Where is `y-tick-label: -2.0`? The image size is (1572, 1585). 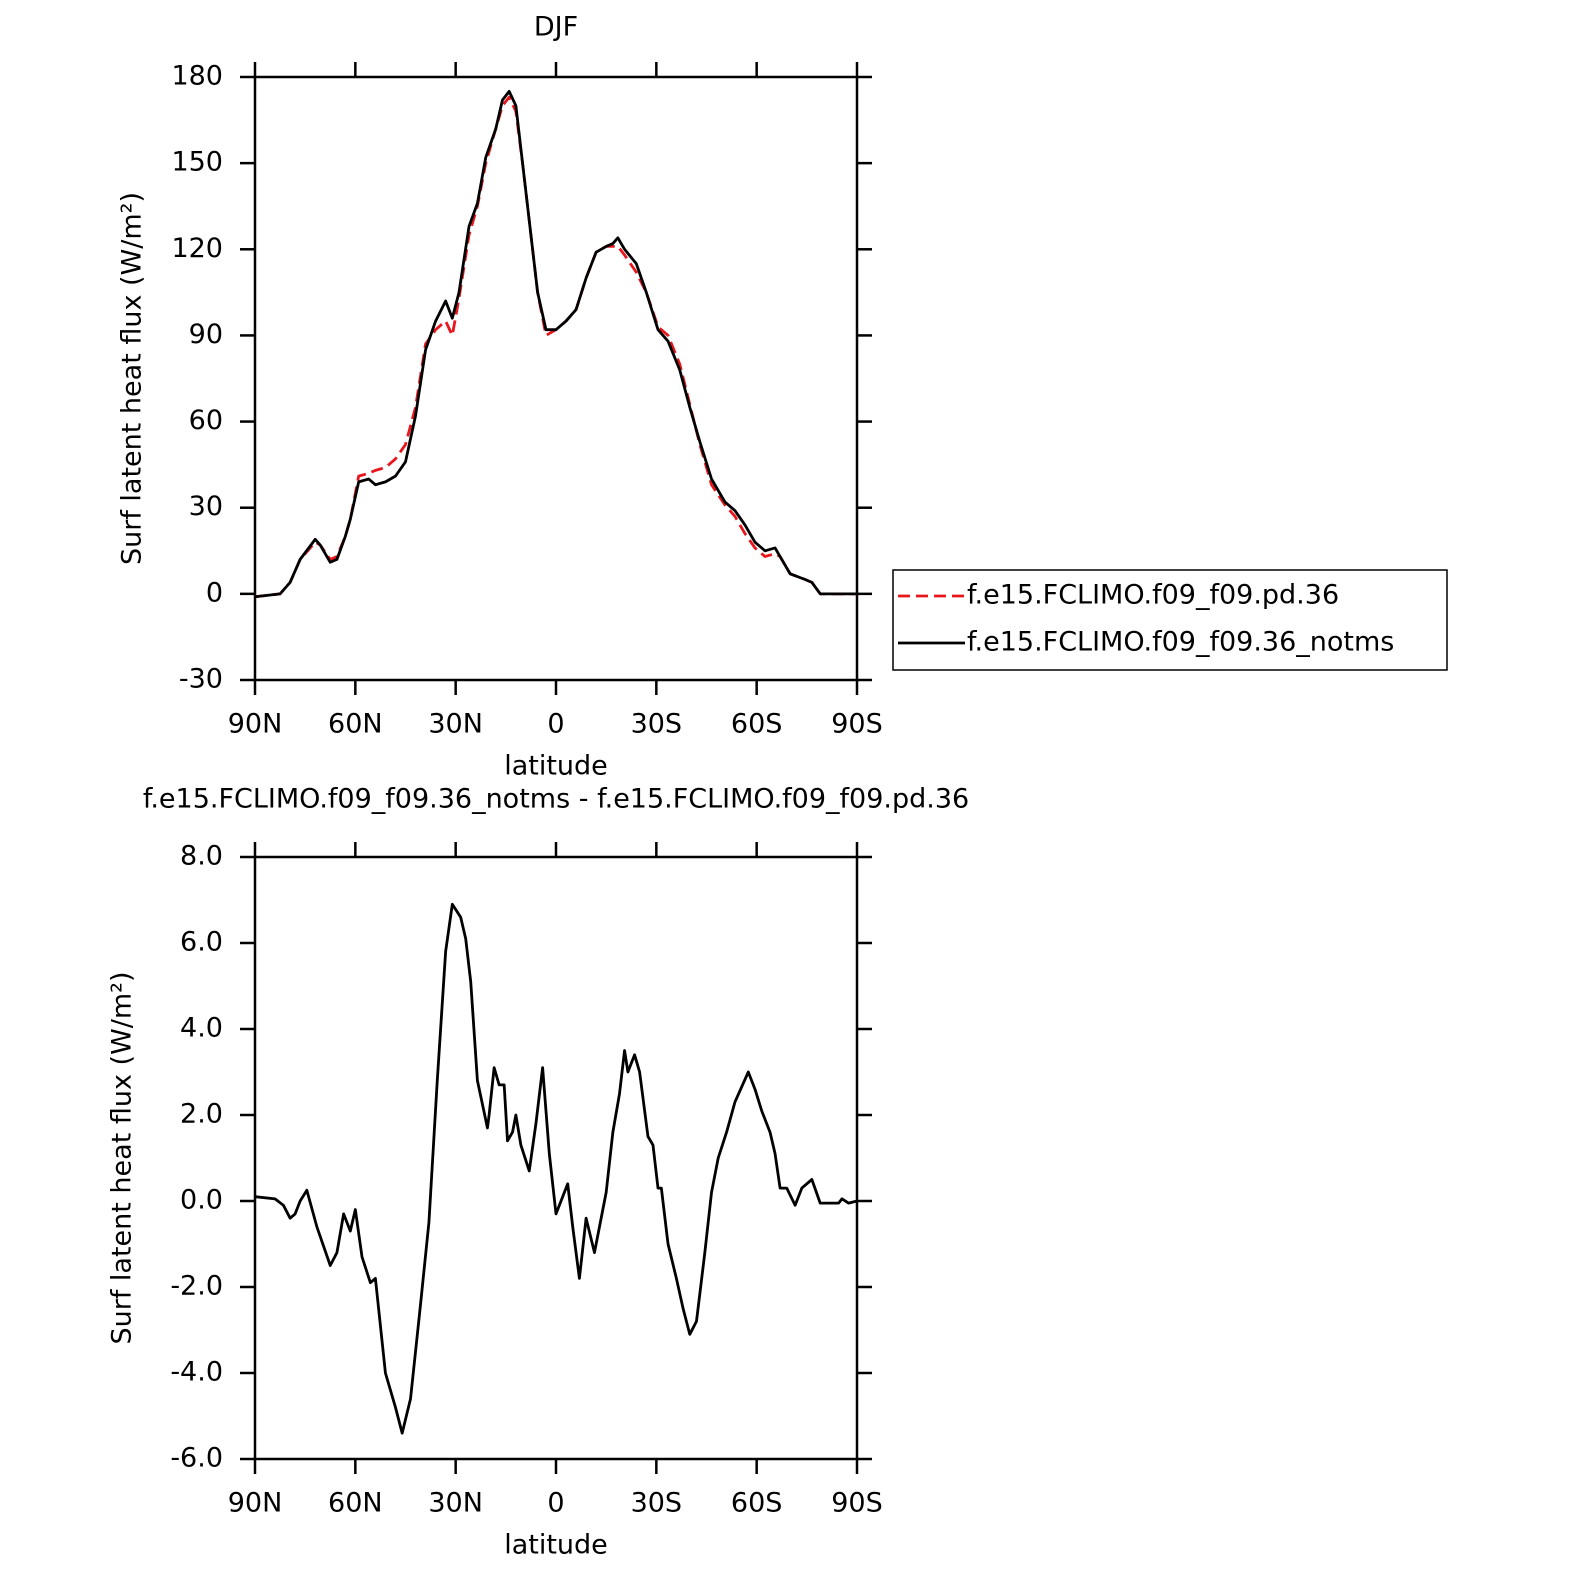 y-tick-label: -2.0 is located at coordinates (196, 1286).